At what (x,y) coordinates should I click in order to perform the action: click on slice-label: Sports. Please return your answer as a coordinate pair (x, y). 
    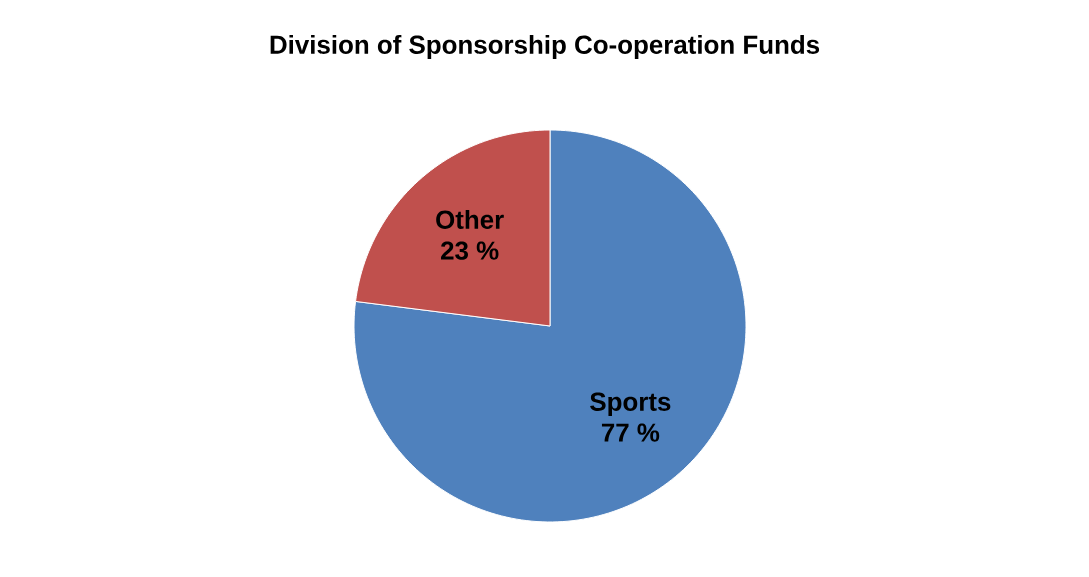
    Looking at the image, I should click on (630, 404).